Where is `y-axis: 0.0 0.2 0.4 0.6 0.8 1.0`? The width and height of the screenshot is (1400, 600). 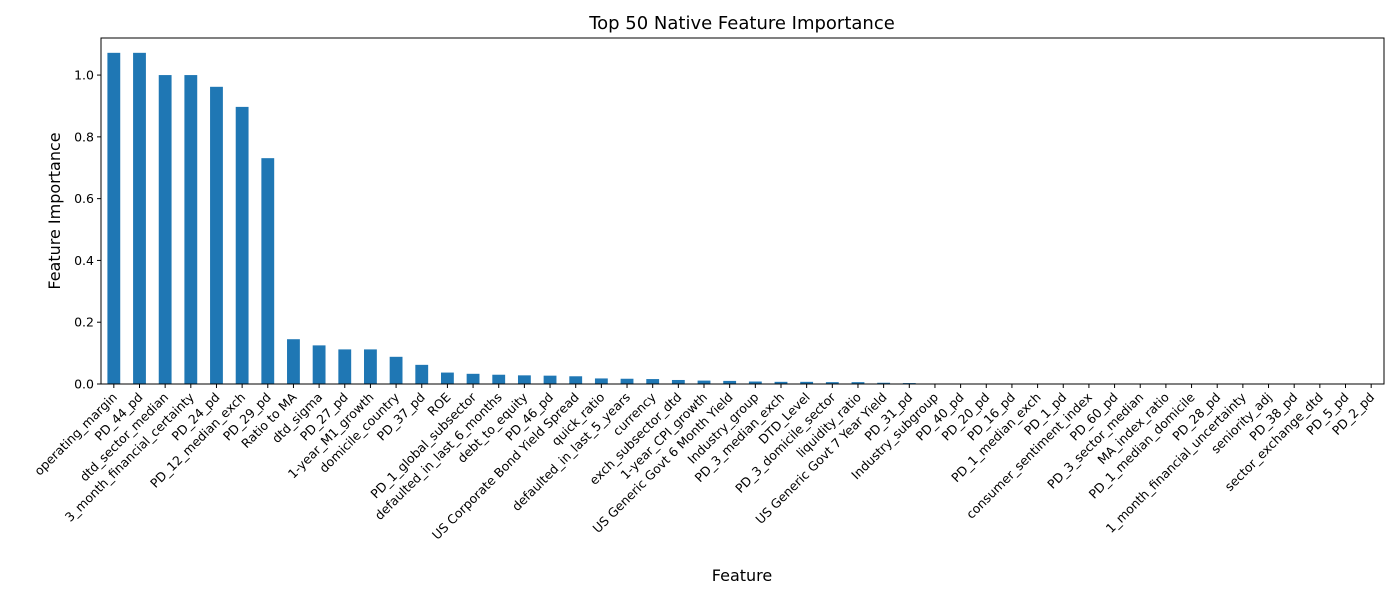
y-axis: 0.0 0.2 0.4 0.6 0.8 1.0 is located at coordinates (87, 230).